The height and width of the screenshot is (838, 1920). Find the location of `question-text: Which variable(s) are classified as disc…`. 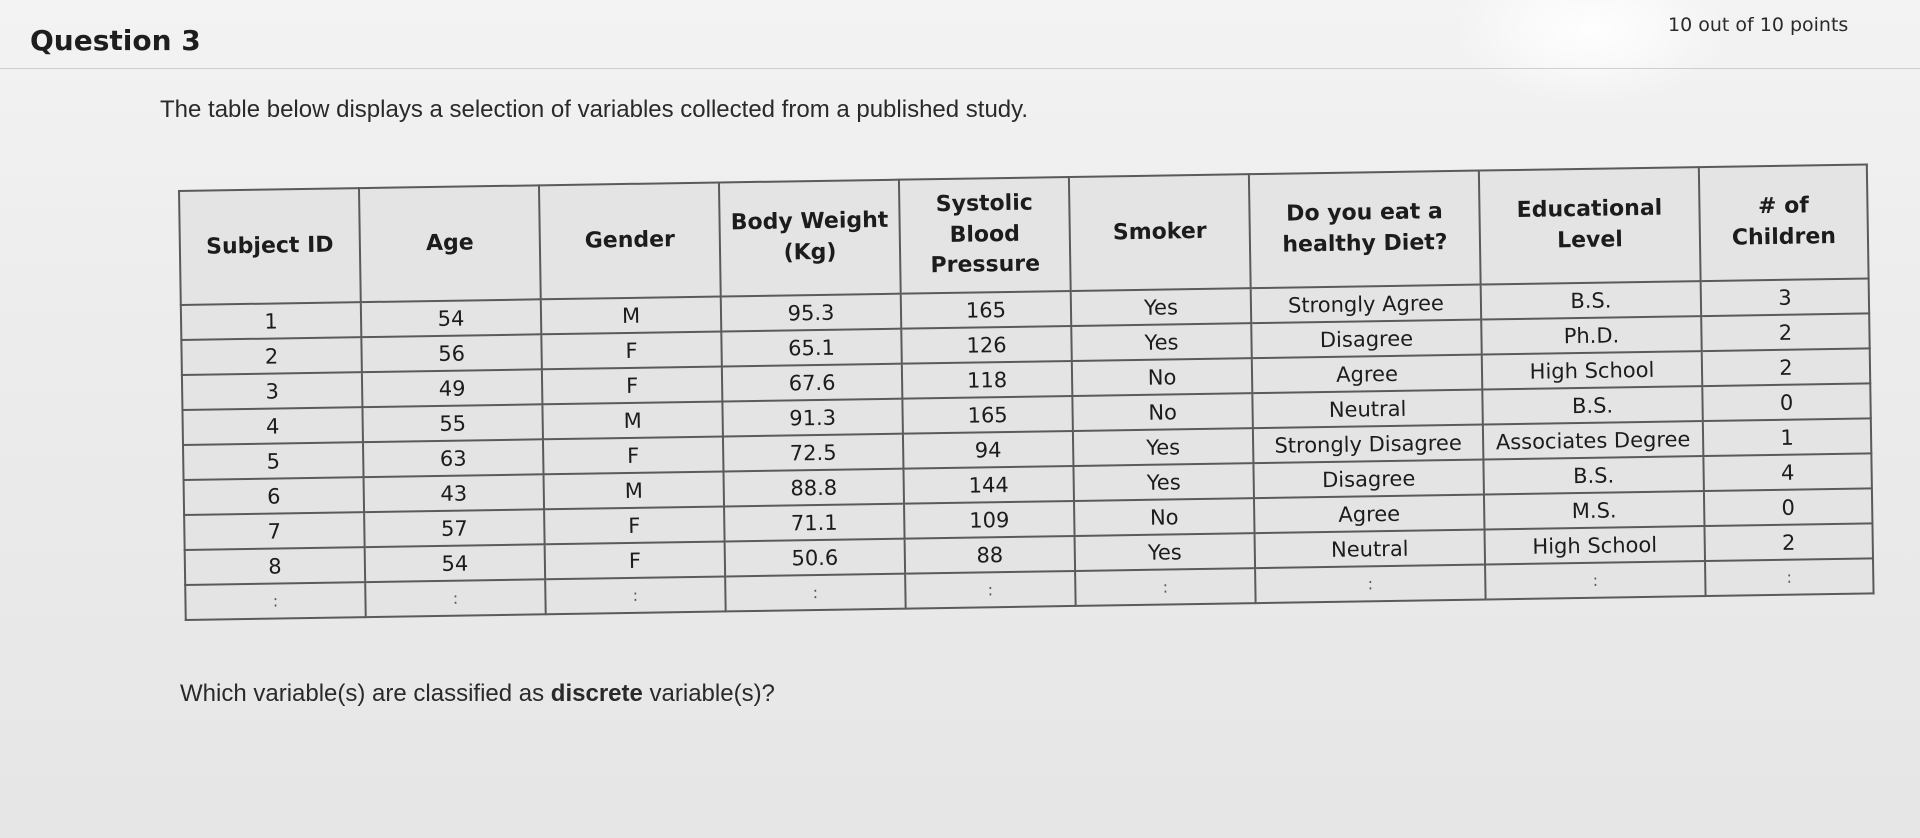

question-text: Which variable(s) are classified as disc… is located at coordinates (477, 694).